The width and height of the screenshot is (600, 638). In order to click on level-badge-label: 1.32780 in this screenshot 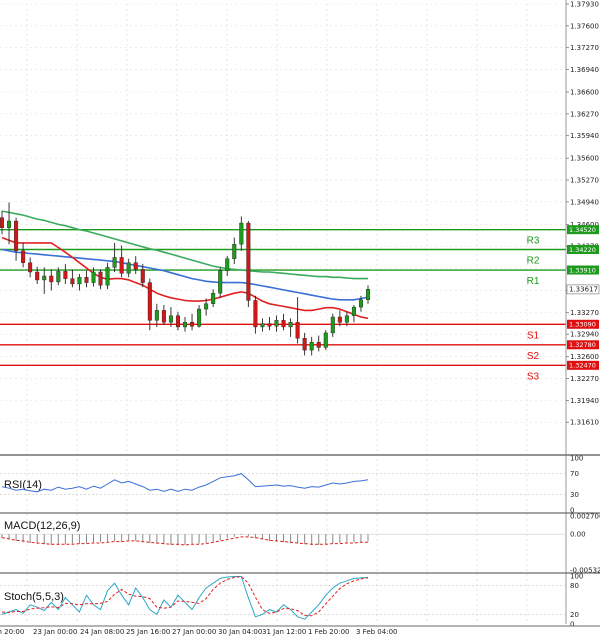, I will do `click(582, 345)`.